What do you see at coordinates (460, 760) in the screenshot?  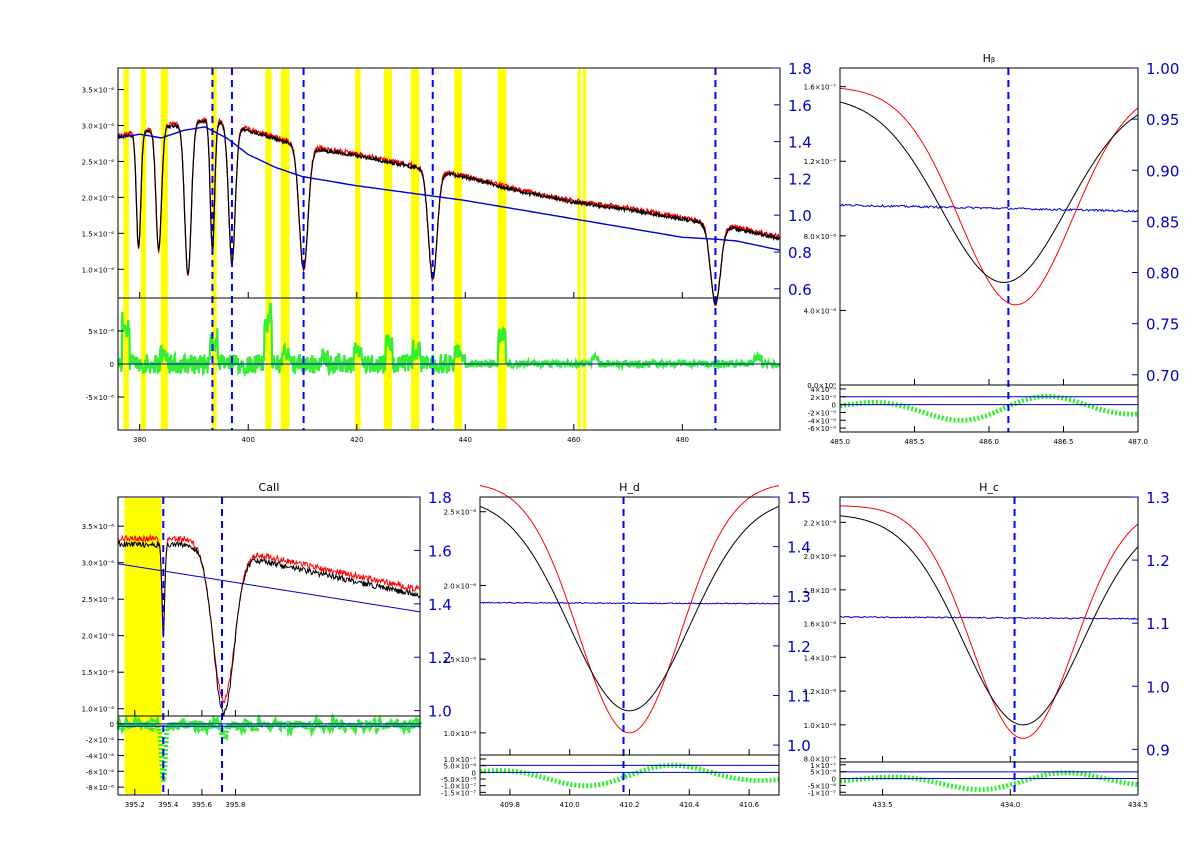 I see `res-tick-label: 1.0×10⁻⁷` at bounding box center [460, 760].